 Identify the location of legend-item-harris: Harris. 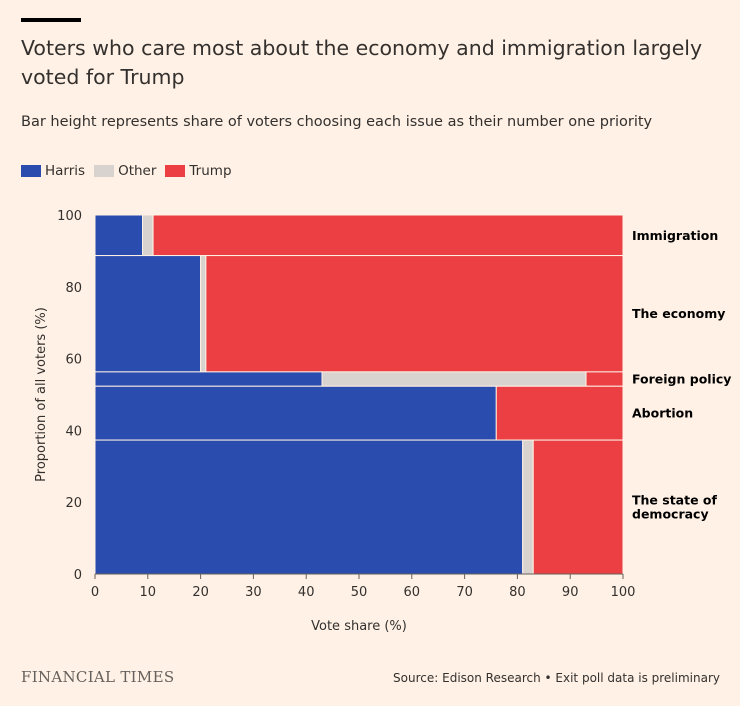
(53, 171).